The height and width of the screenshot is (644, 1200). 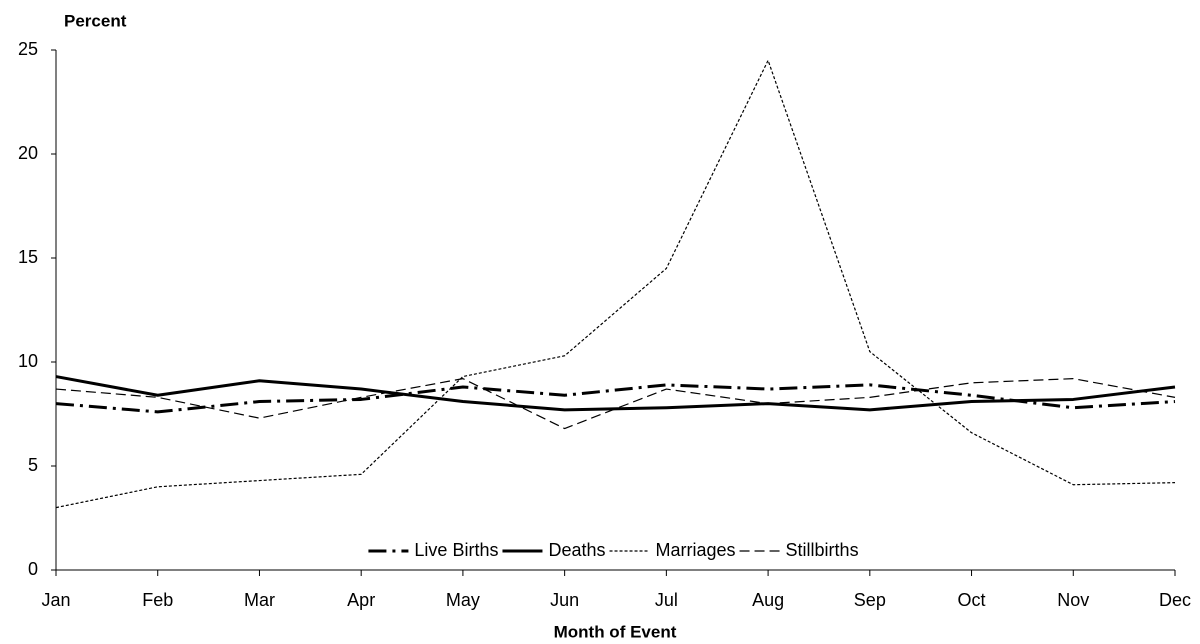 What do you see at coordinates (696, 550) in the screenshot?
I see `legend-label: Marriages` at bounding box center [696, 550].